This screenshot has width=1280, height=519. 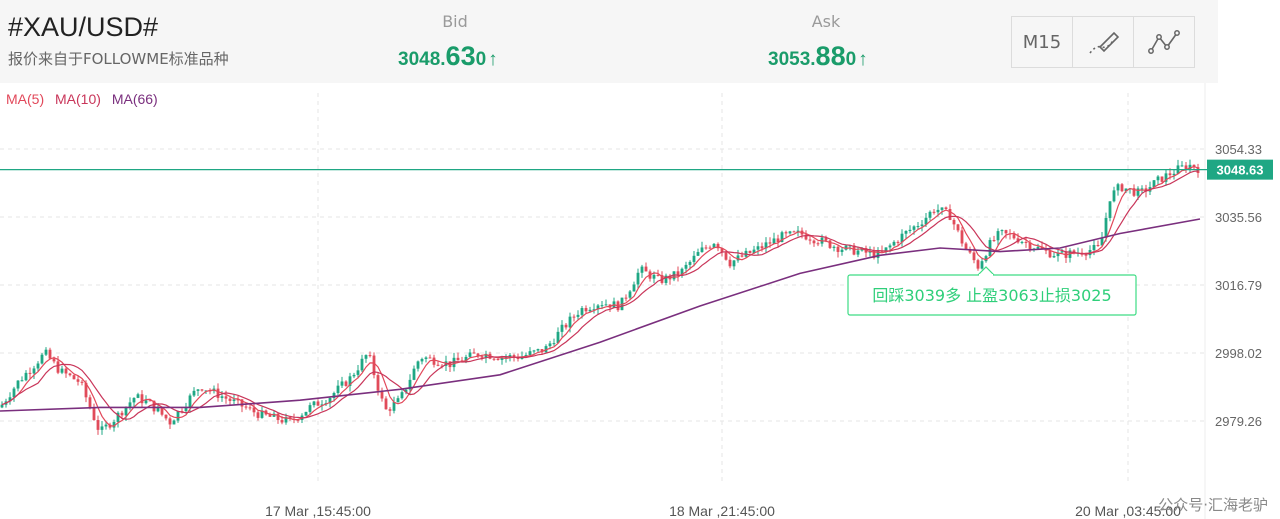 I want to click on bid-label: Bid, so click(x=455, y=21).